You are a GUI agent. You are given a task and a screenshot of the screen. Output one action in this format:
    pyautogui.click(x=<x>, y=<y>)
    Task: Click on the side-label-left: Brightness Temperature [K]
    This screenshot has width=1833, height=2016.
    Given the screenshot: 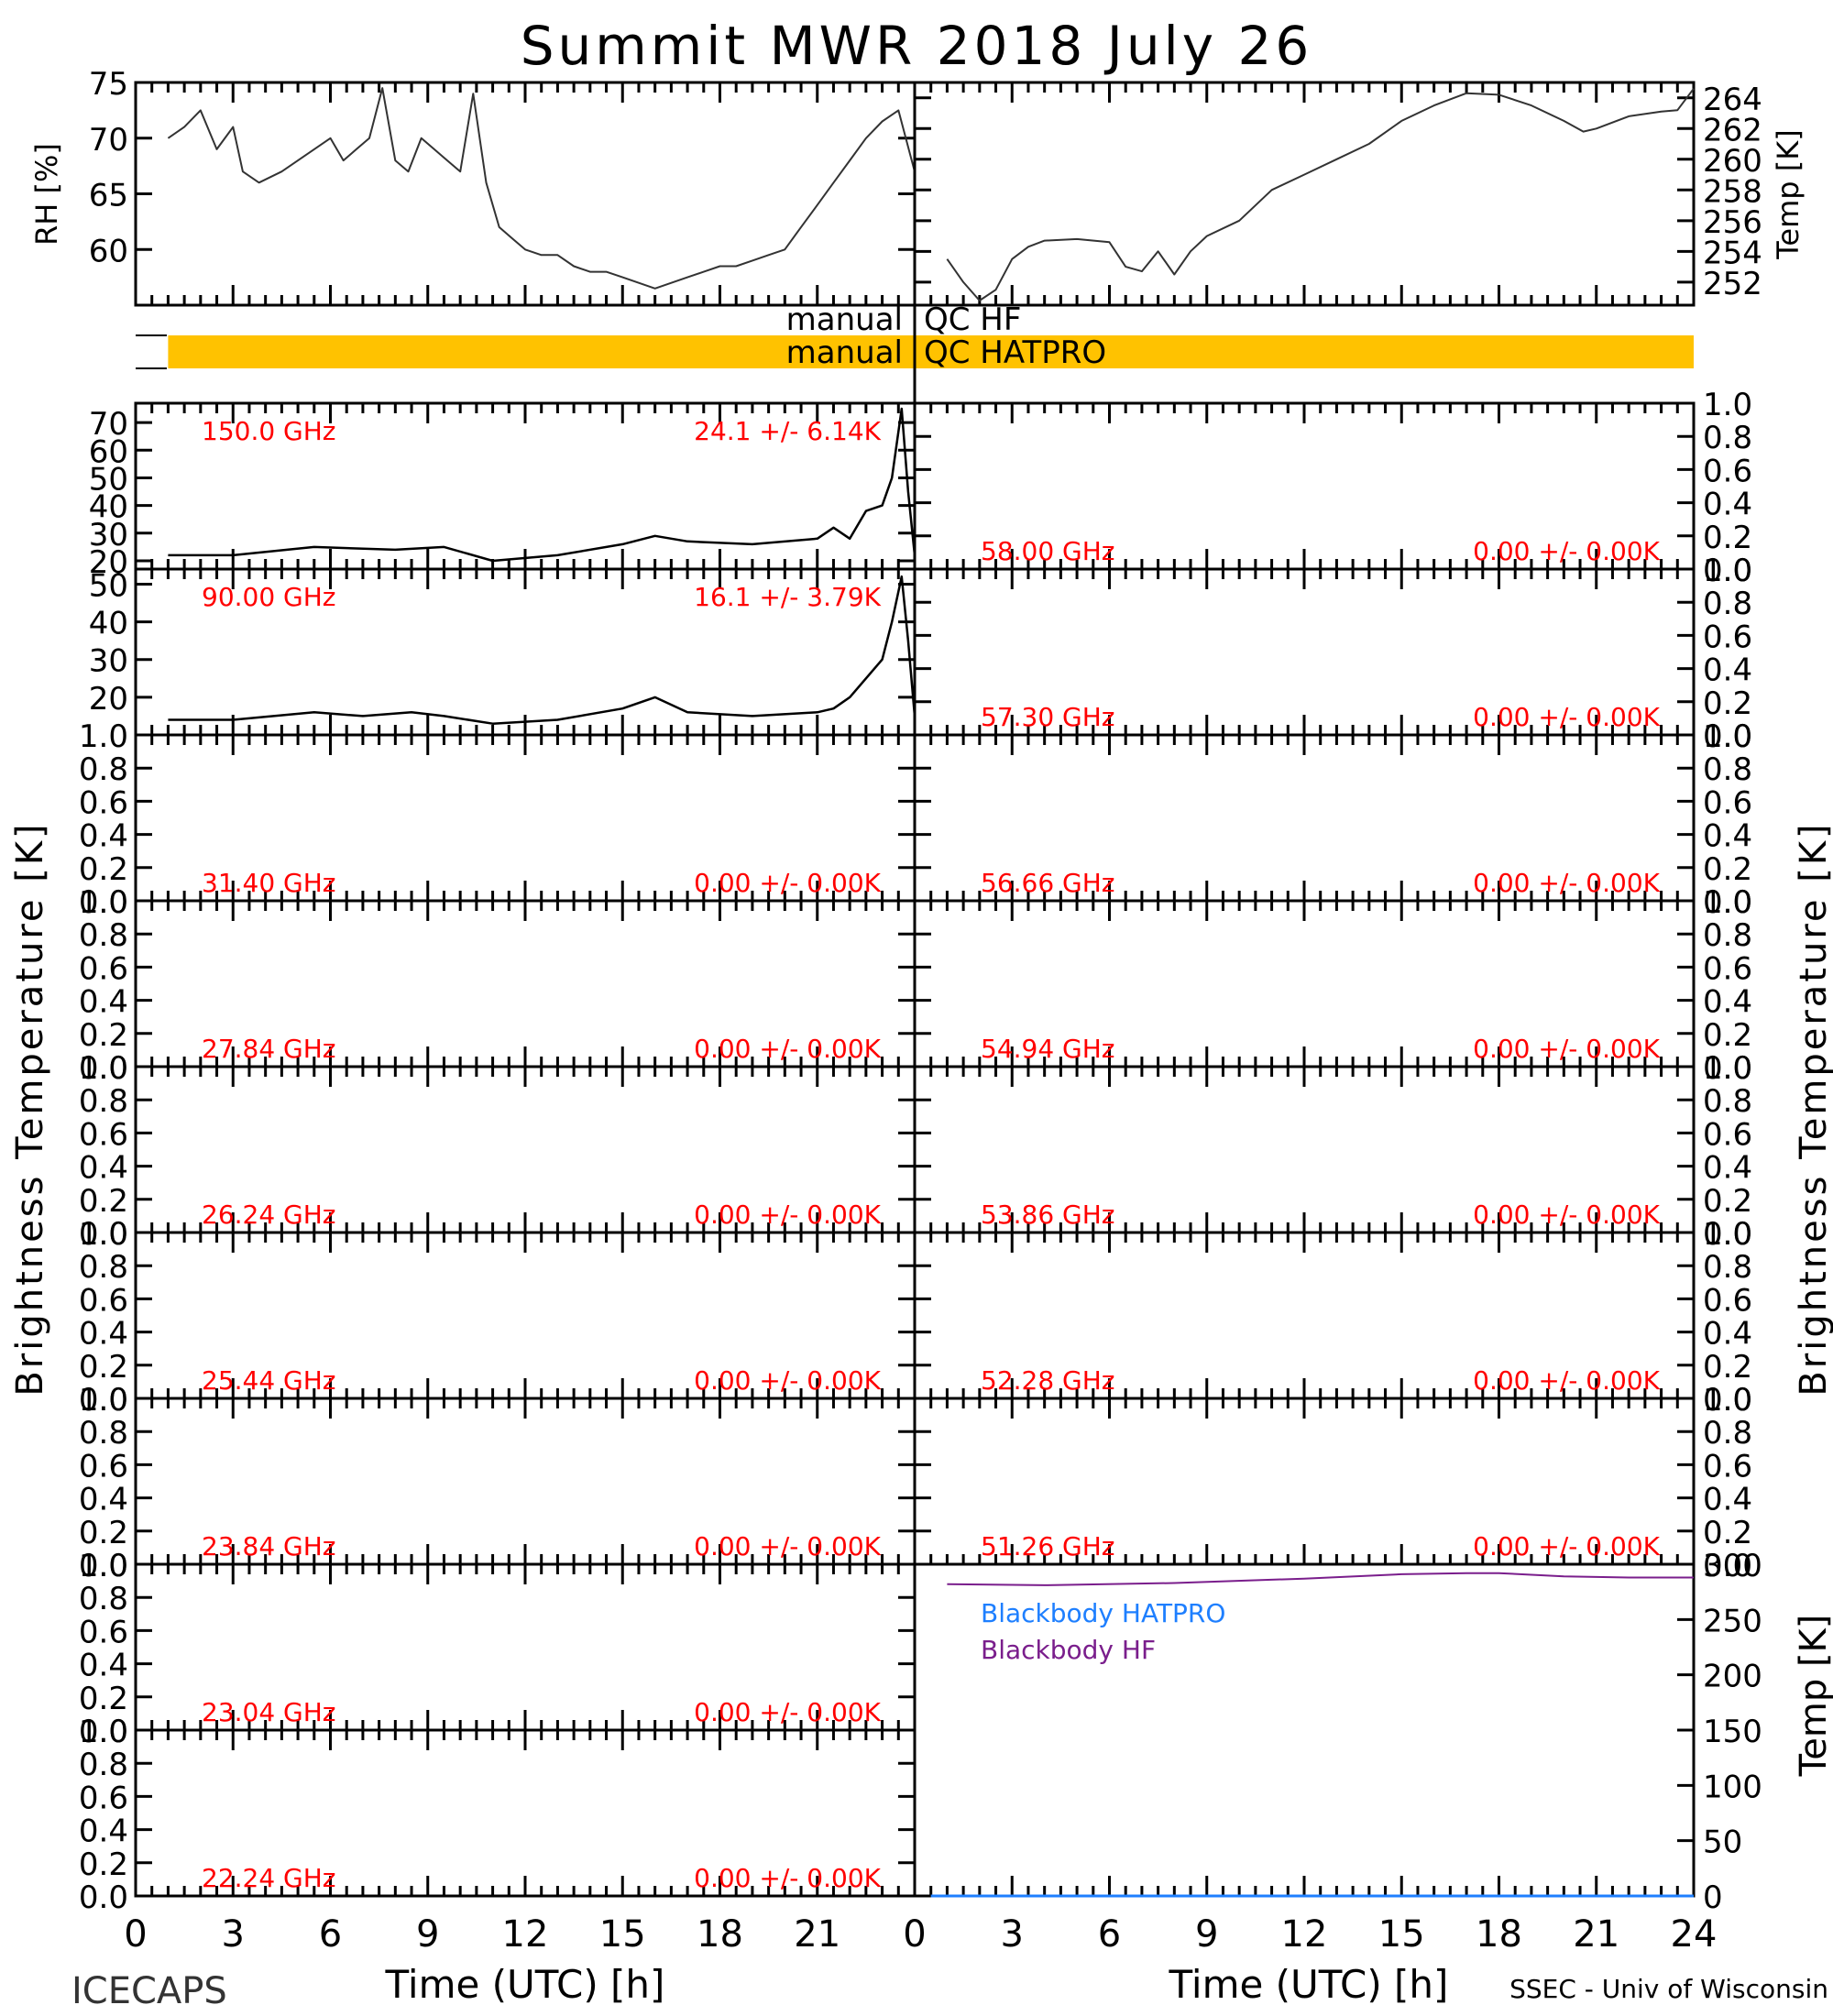 What is the action you would take?
    pyautogui.click(x=30, y=1108)
    